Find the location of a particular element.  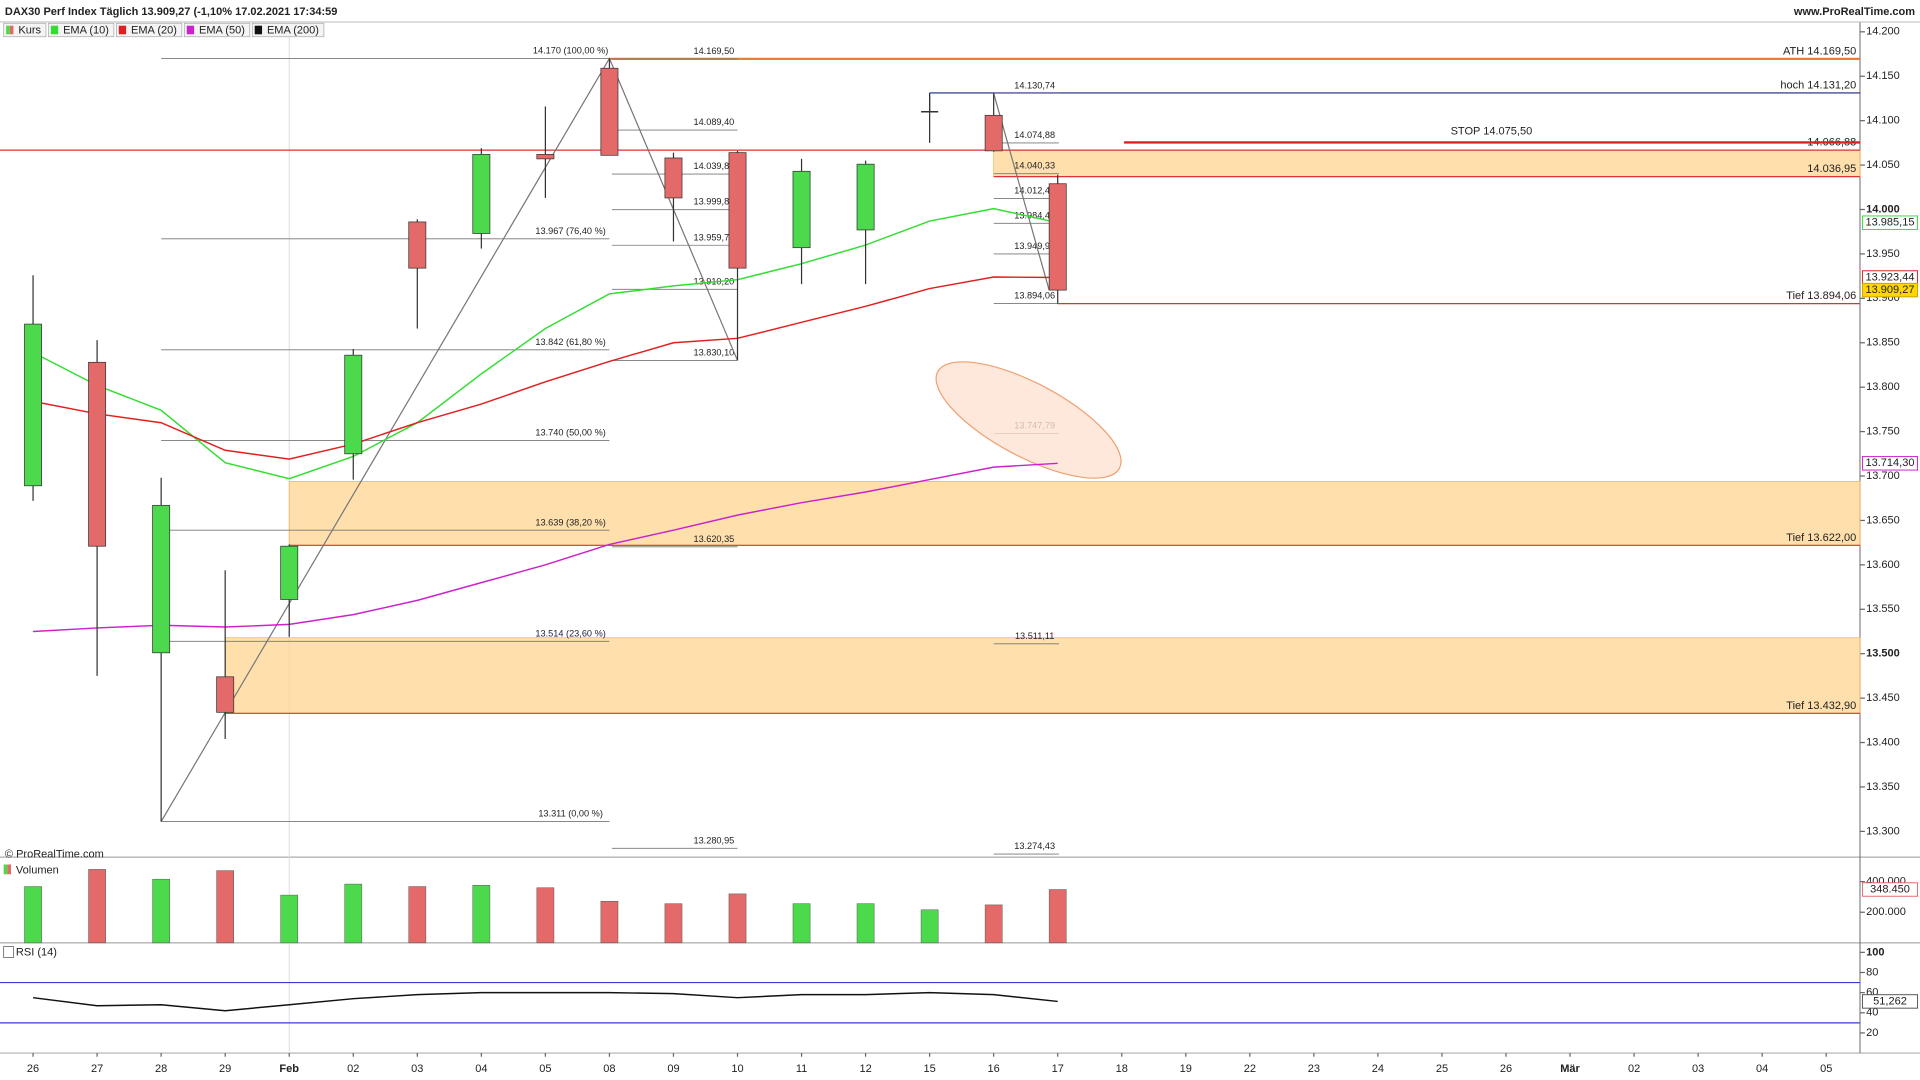

y-tick-label: 13.650 is located at coordinates (1883, 520).